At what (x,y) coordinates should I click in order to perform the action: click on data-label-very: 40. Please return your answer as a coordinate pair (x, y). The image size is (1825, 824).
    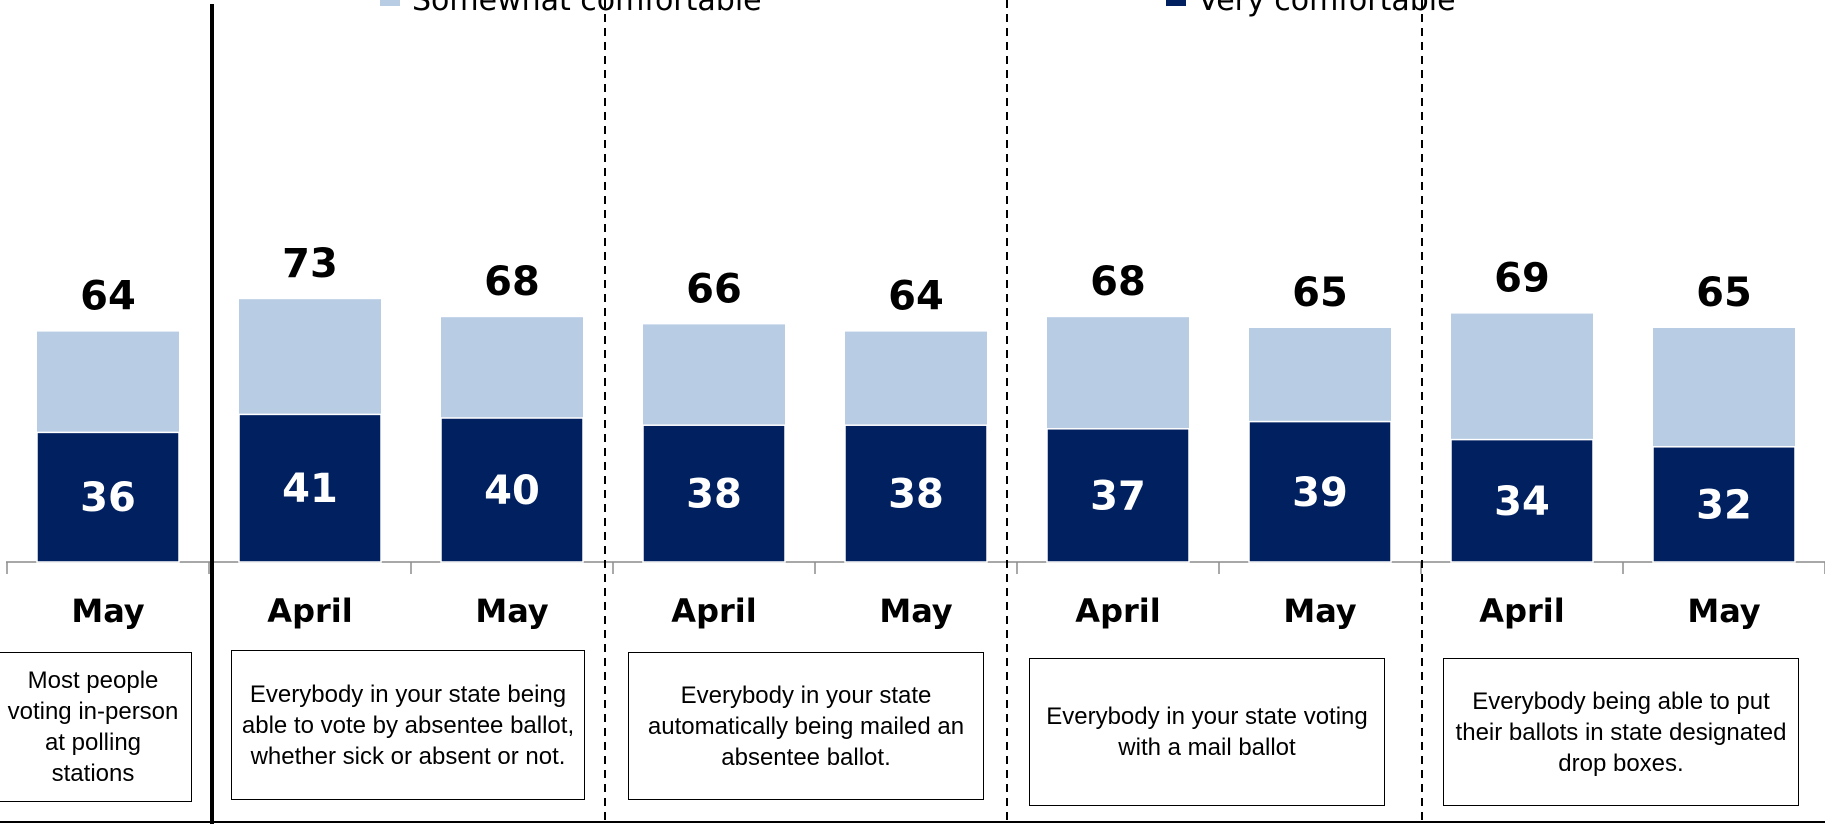
    Looking at the image, I should click on (512, 491).